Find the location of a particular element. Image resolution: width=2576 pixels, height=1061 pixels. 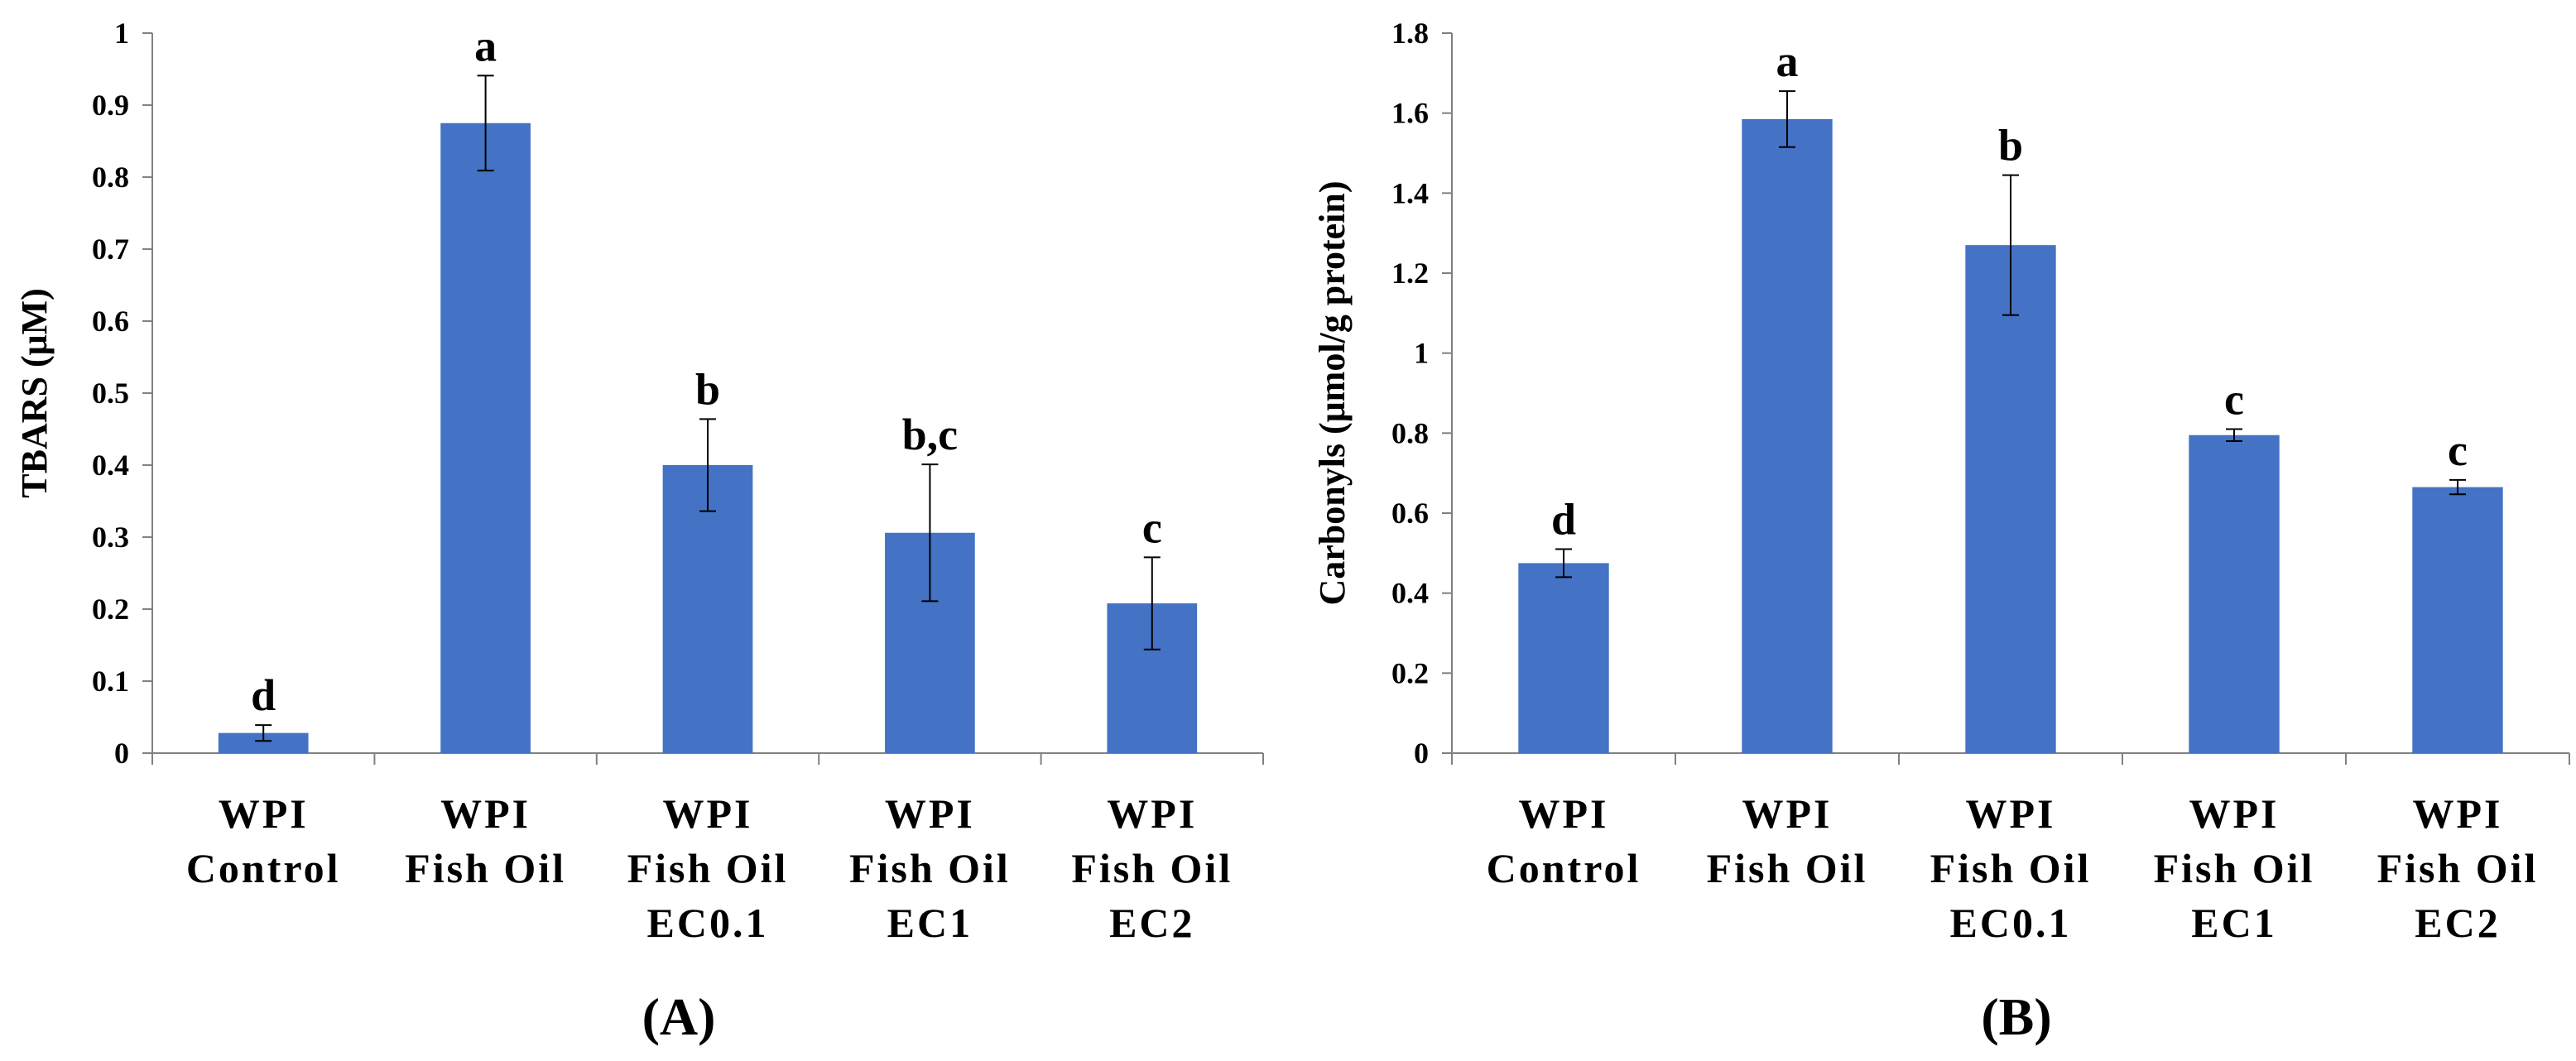

y-tick-label-a-2: 0.2 is located at coordinates (110, 609).